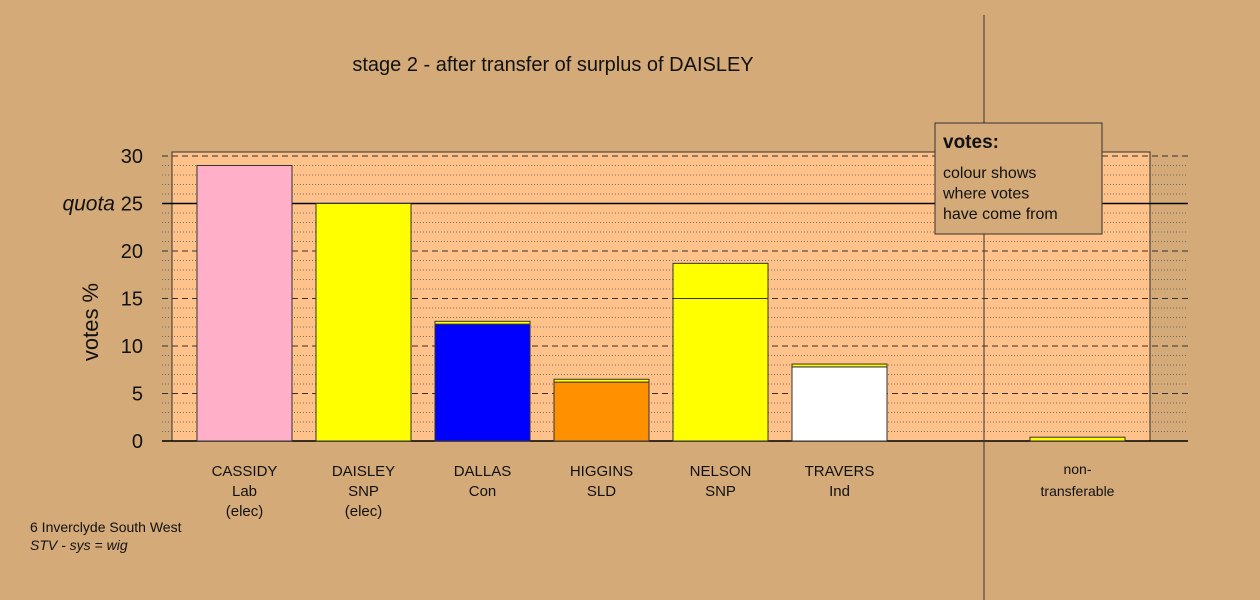  I want to click on y-tick-label: 20, so click(132, 252).